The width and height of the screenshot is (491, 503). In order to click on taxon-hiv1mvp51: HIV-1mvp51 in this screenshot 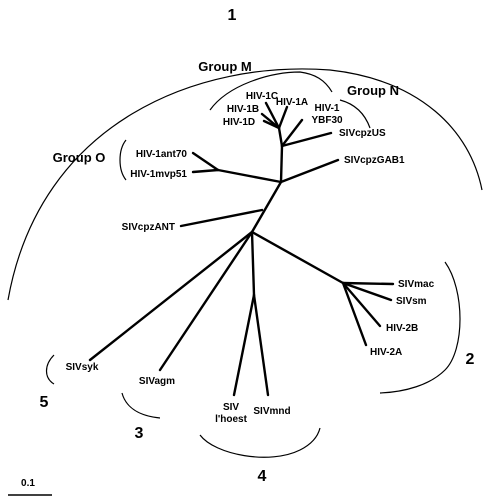, I will do `click(158, 174)`.